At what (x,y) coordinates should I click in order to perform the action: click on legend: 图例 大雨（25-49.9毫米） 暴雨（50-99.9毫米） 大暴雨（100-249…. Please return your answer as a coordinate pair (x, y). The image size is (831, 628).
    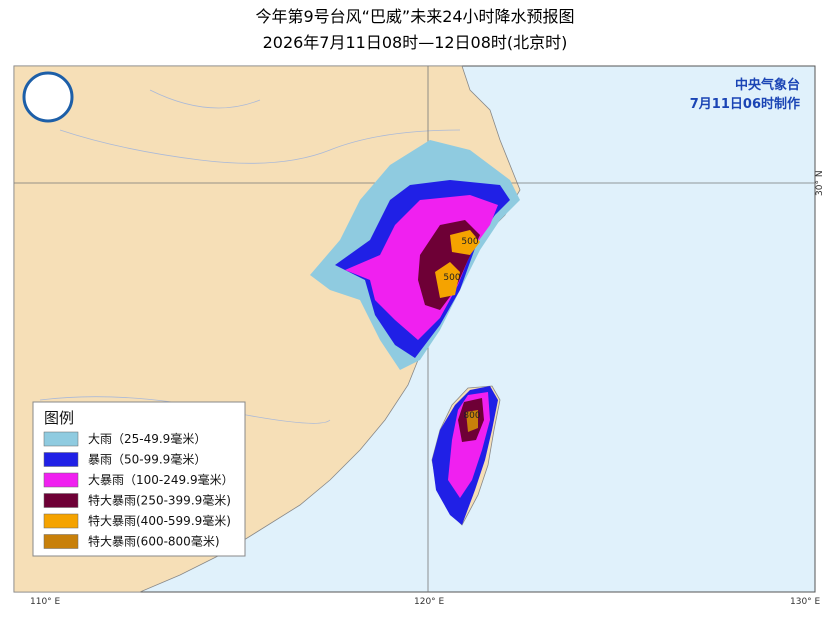
    Looking at the image, I should click on (139, 479).